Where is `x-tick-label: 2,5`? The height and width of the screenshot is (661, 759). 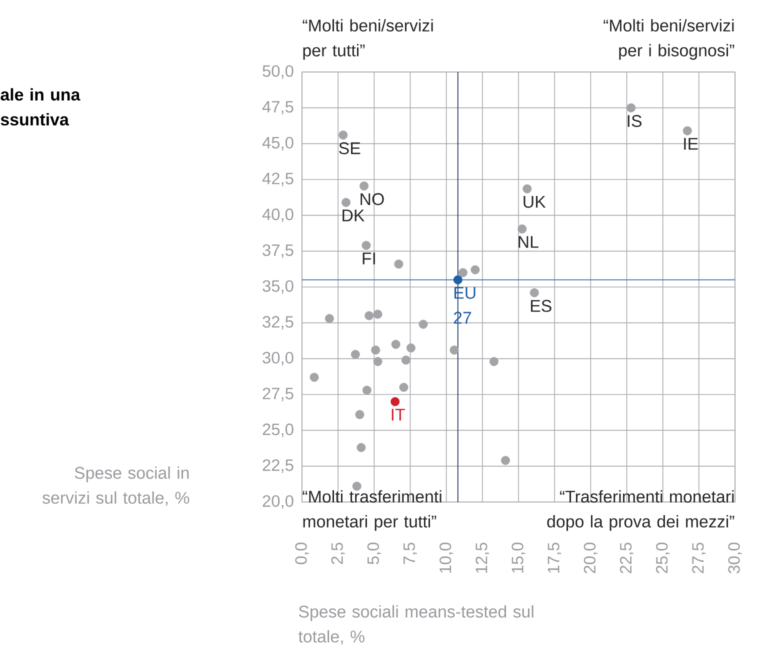
x-tick-label: 2,5 is located at coordinates (338, 553).